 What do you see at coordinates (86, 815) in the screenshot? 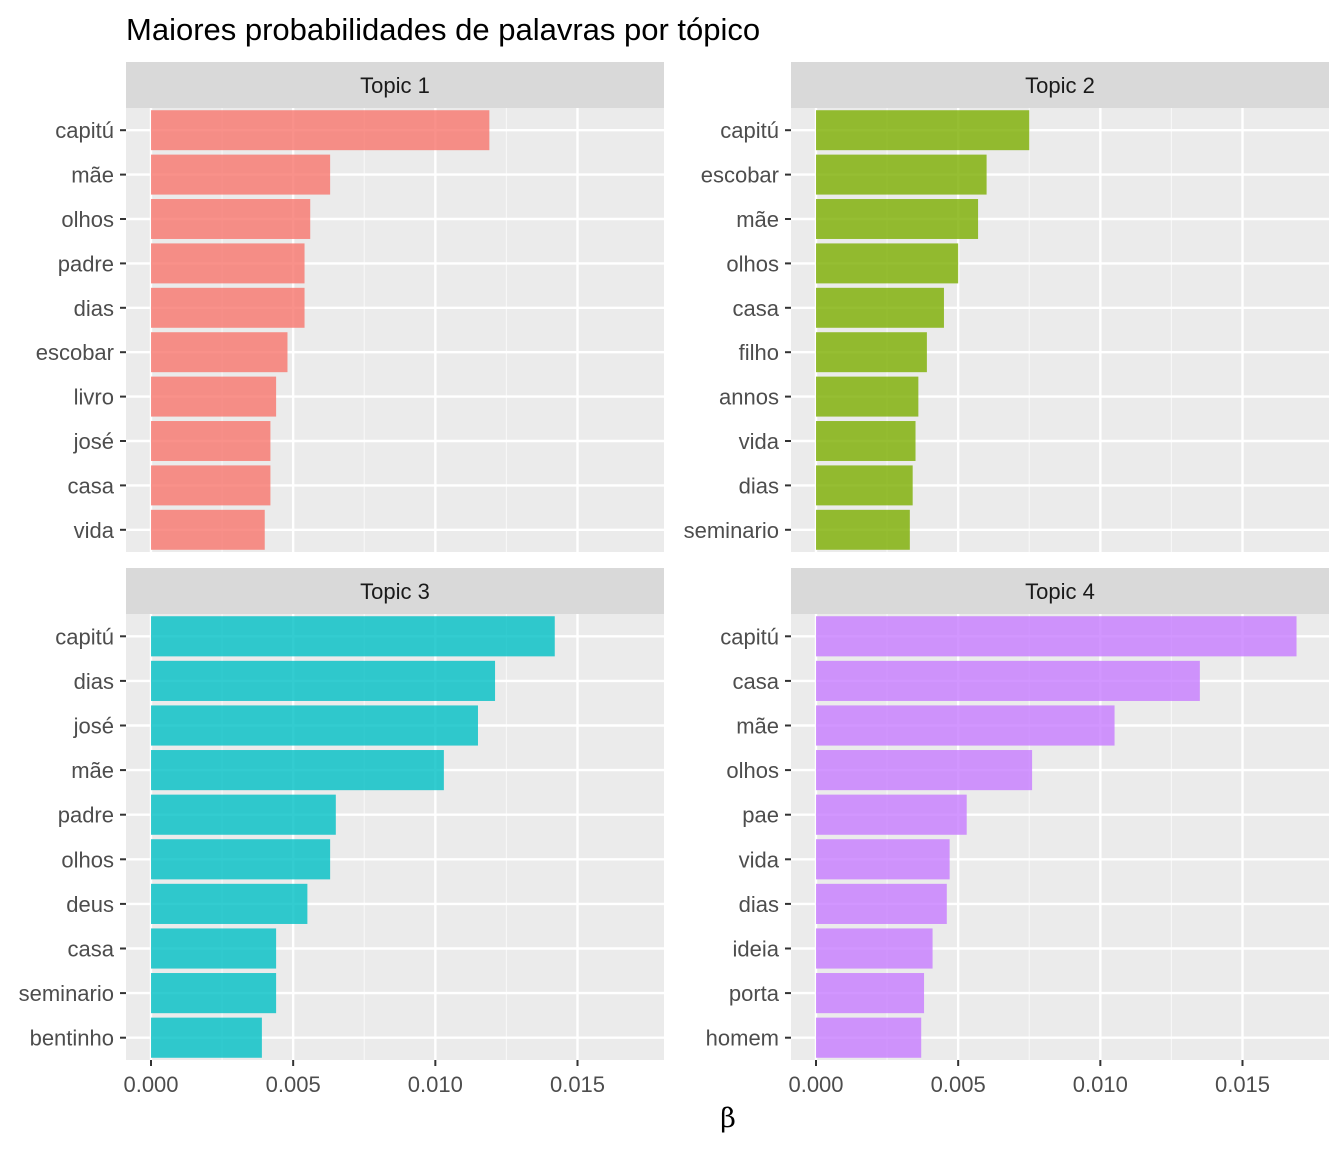
I see `facet-3-y-tick-label: padre` at bounding box center [86, 815].